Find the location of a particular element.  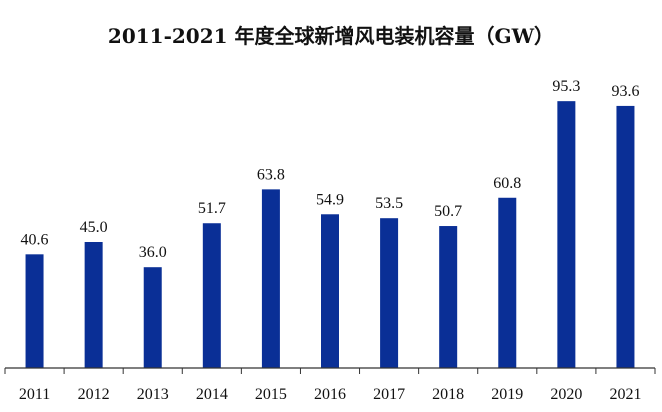

chart-title: 2011-2021 年度全球新增风电装机容量（GW） is located at coordinates (331, 36).